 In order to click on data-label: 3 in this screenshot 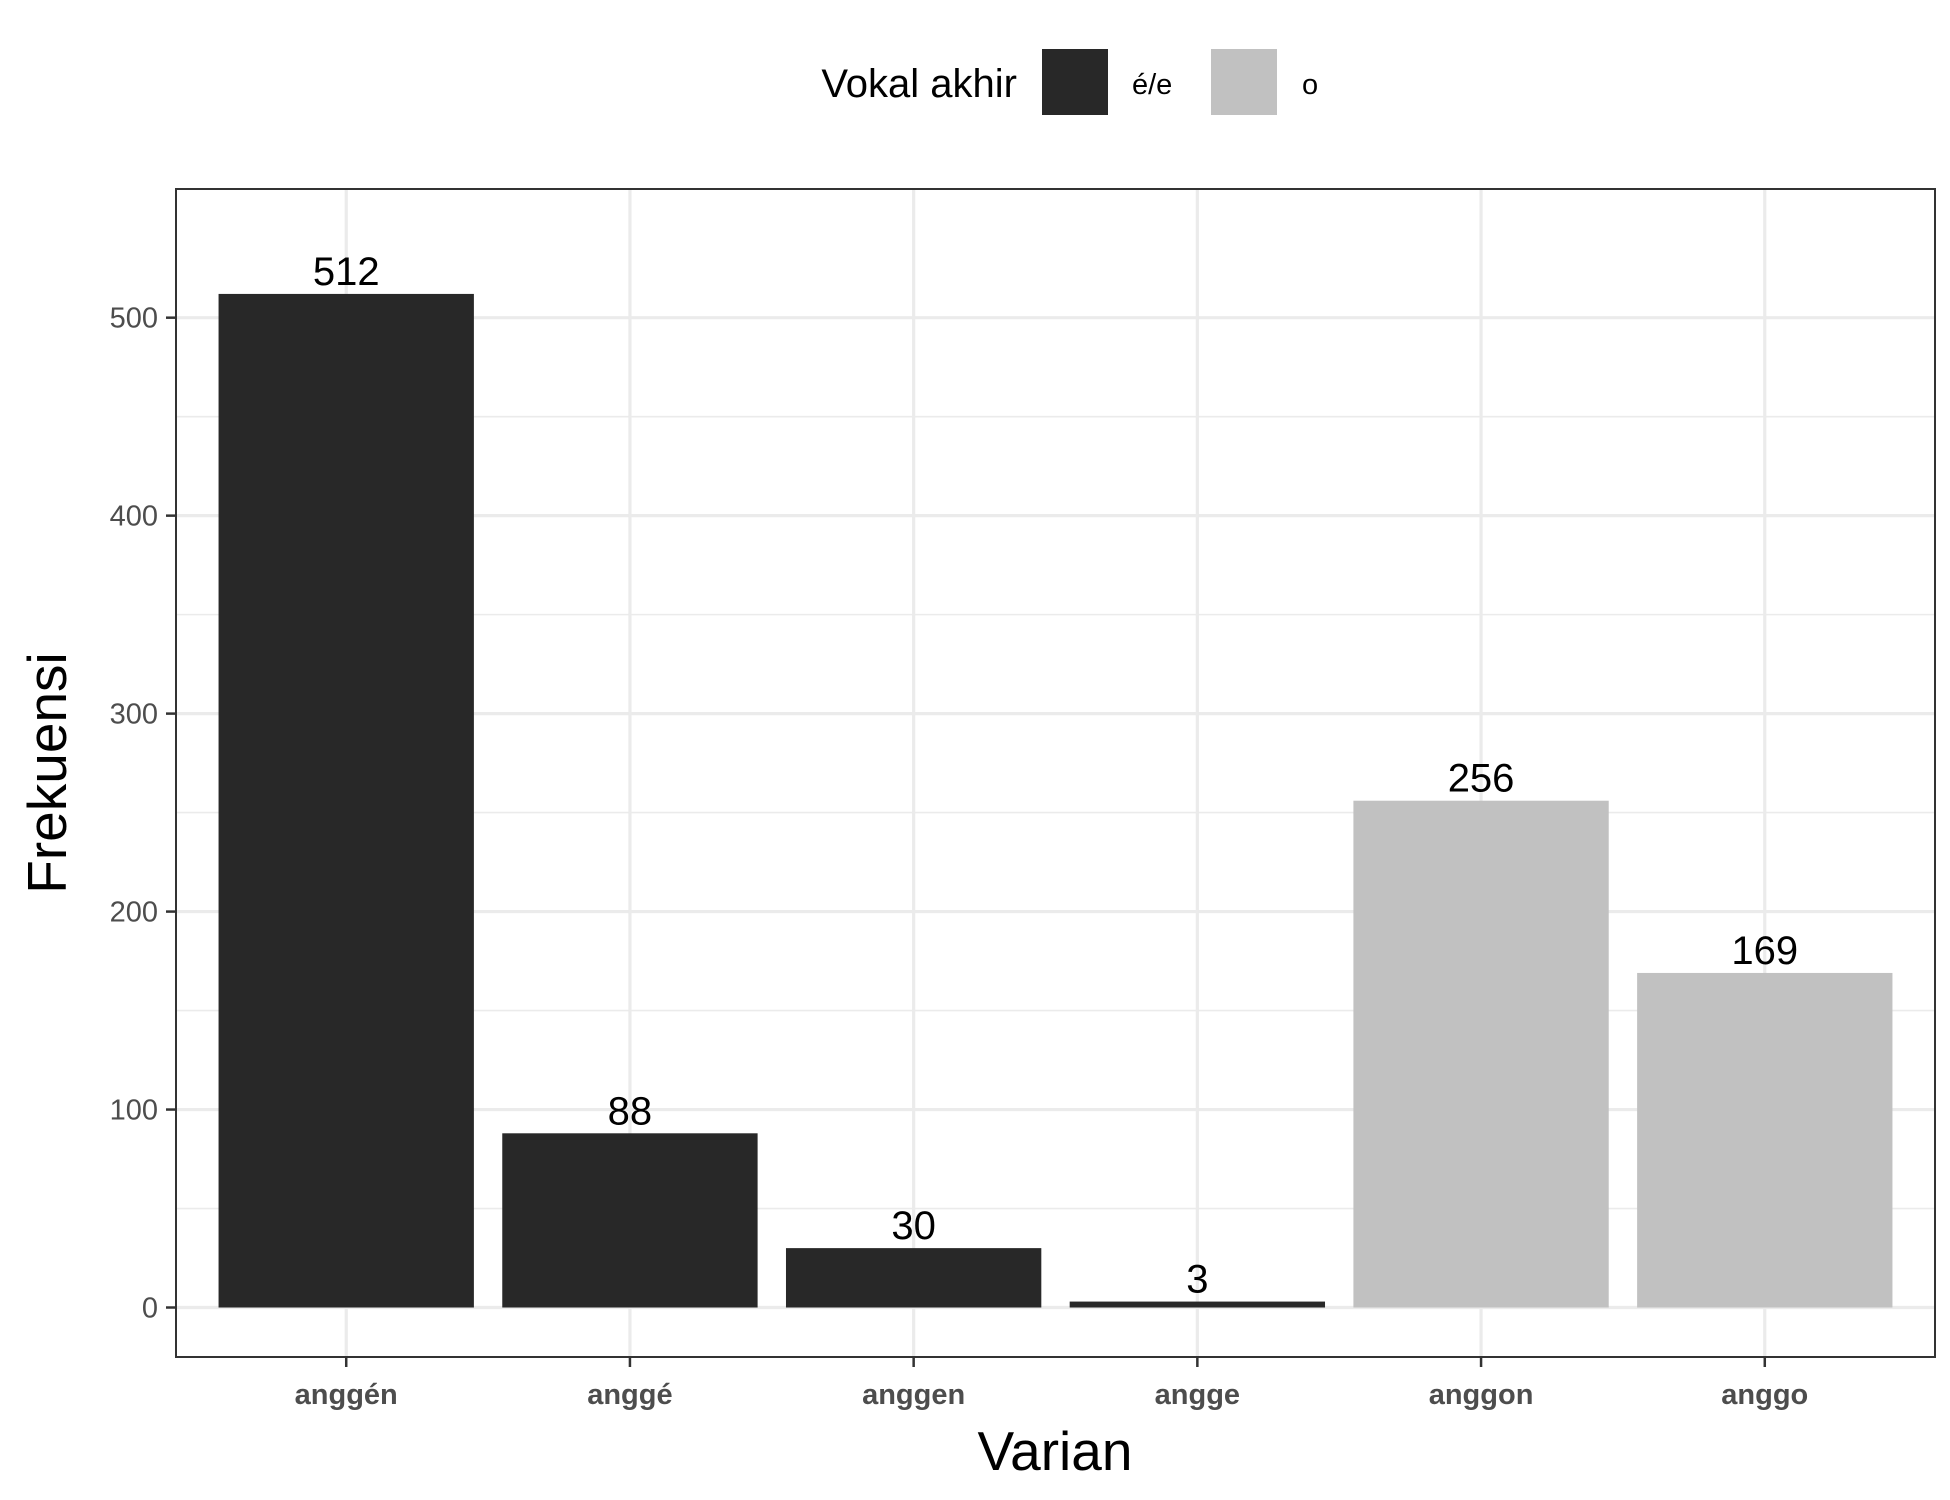, I will do `click(1197, 1280)`.